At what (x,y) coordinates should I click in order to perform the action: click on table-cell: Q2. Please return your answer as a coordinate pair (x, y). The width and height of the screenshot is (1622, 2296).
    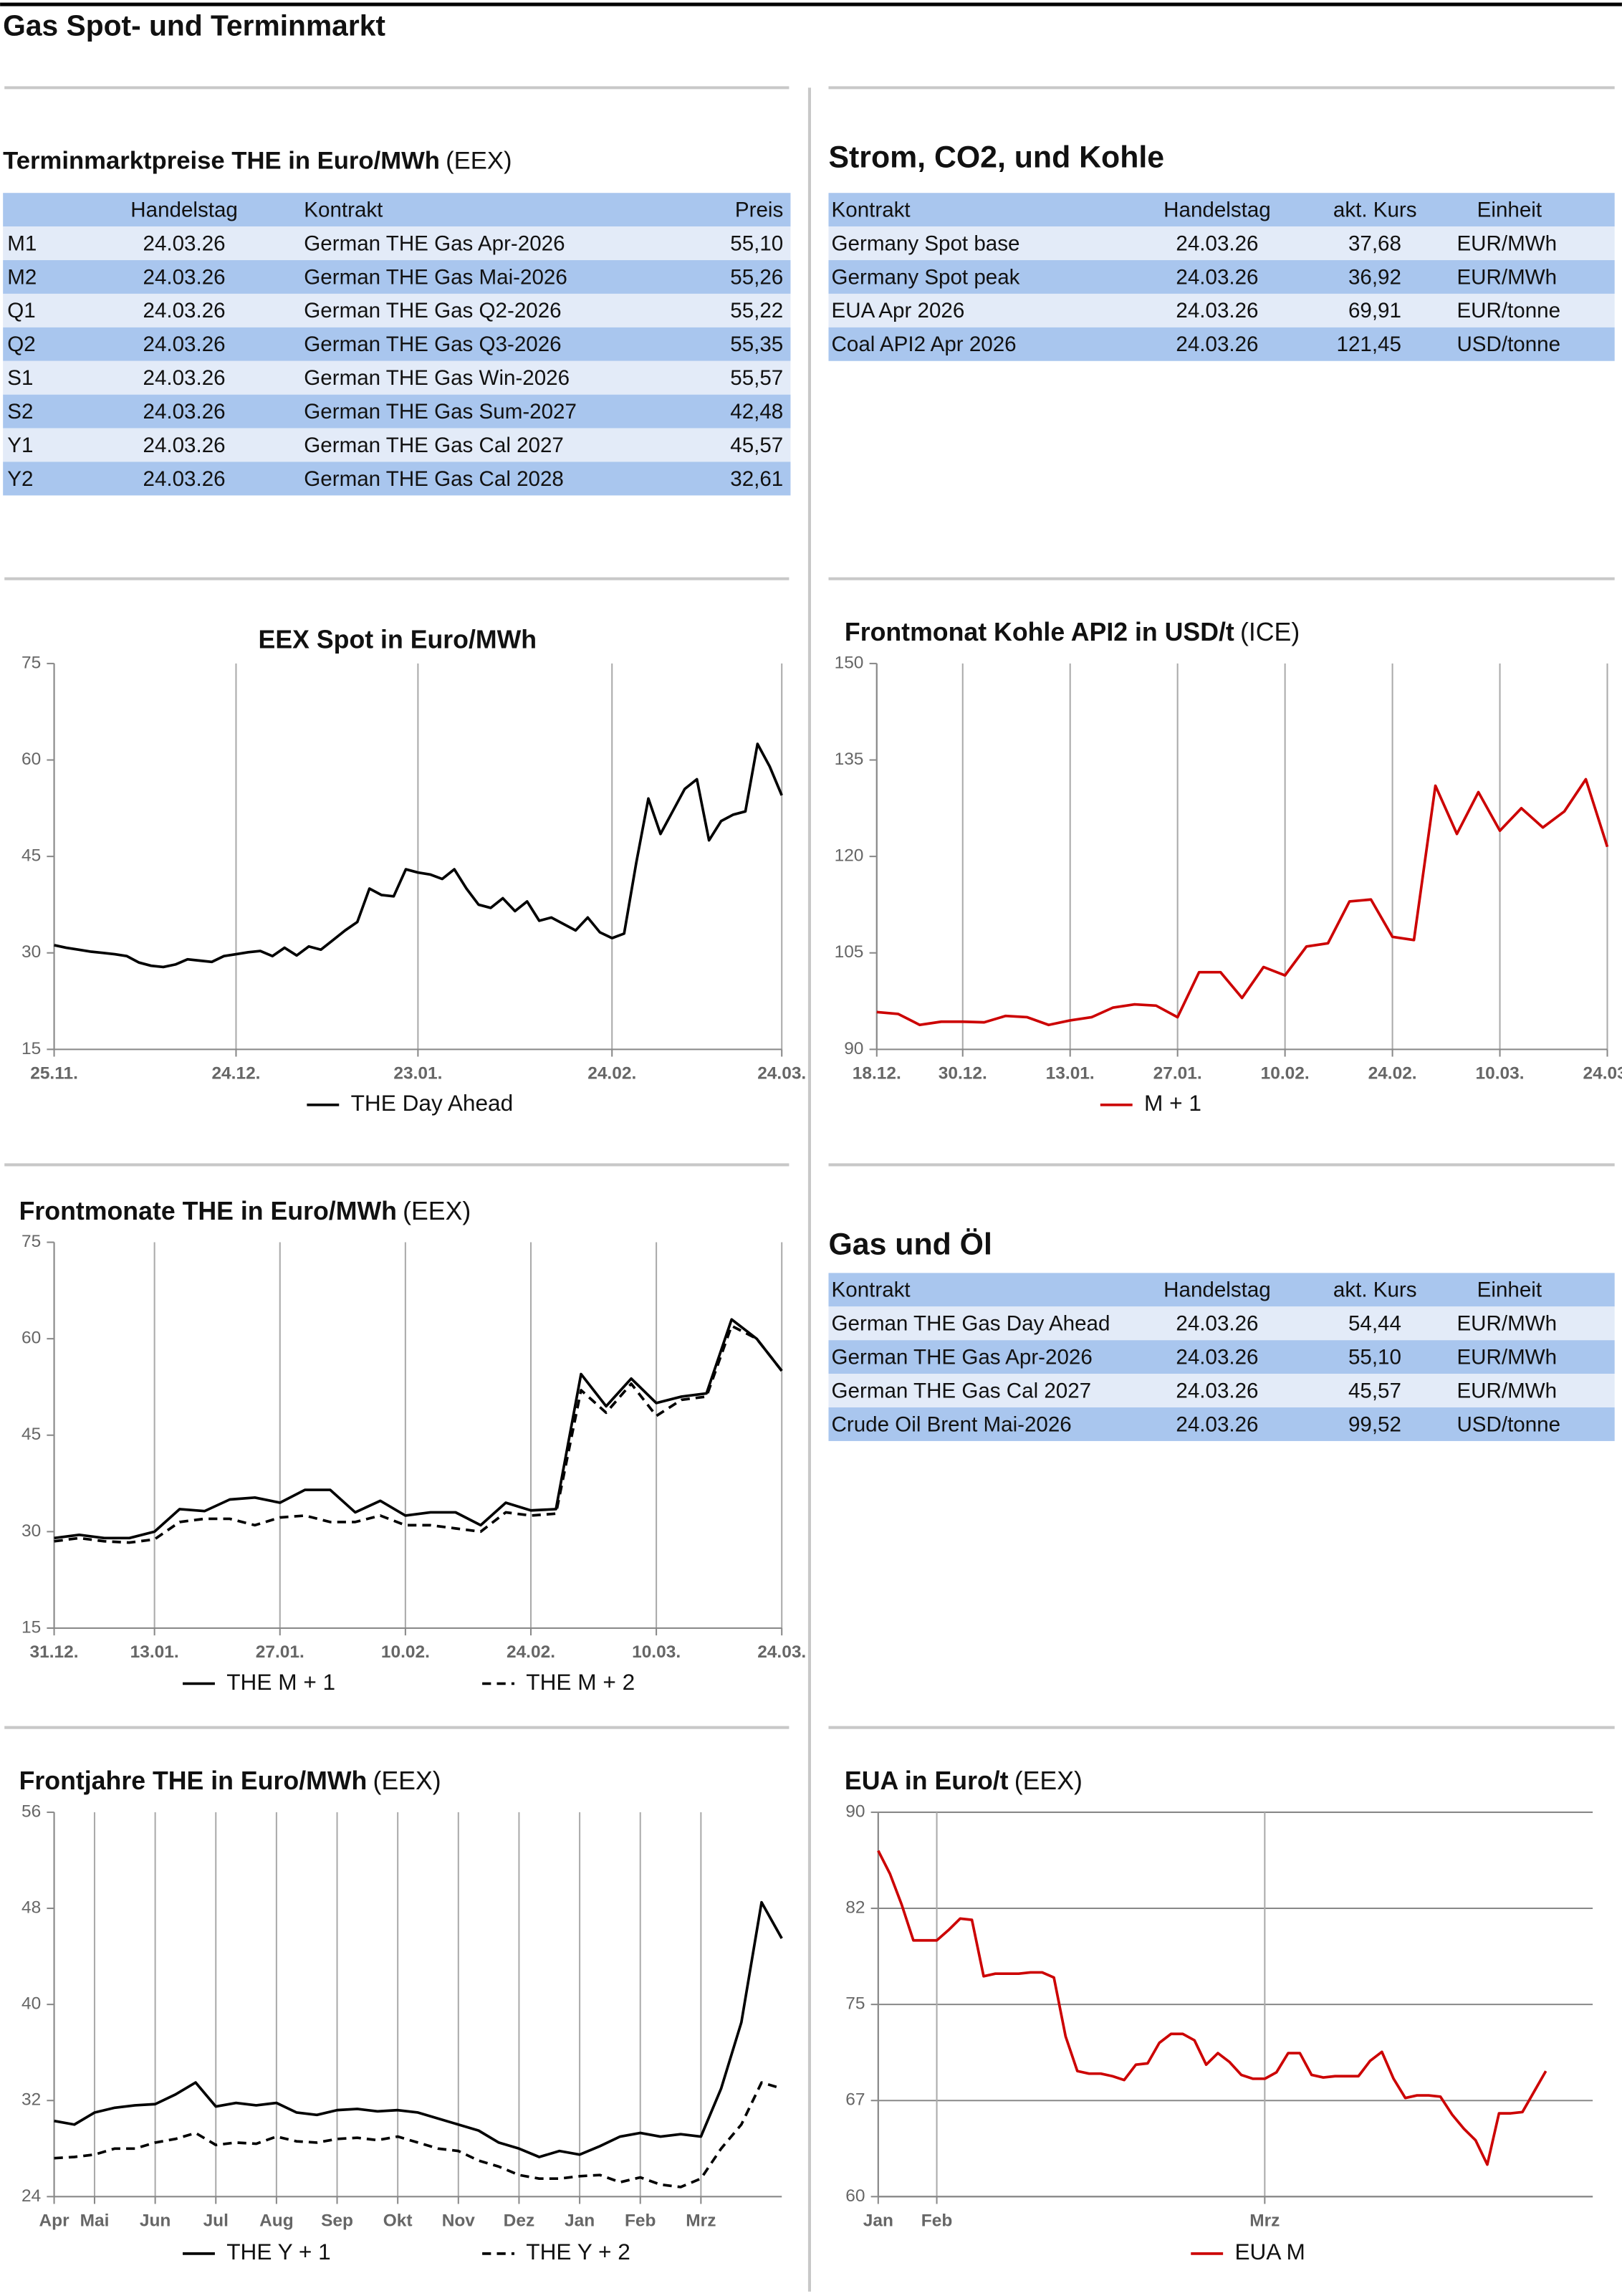
    Looking at the image, I should click on (21, 344).